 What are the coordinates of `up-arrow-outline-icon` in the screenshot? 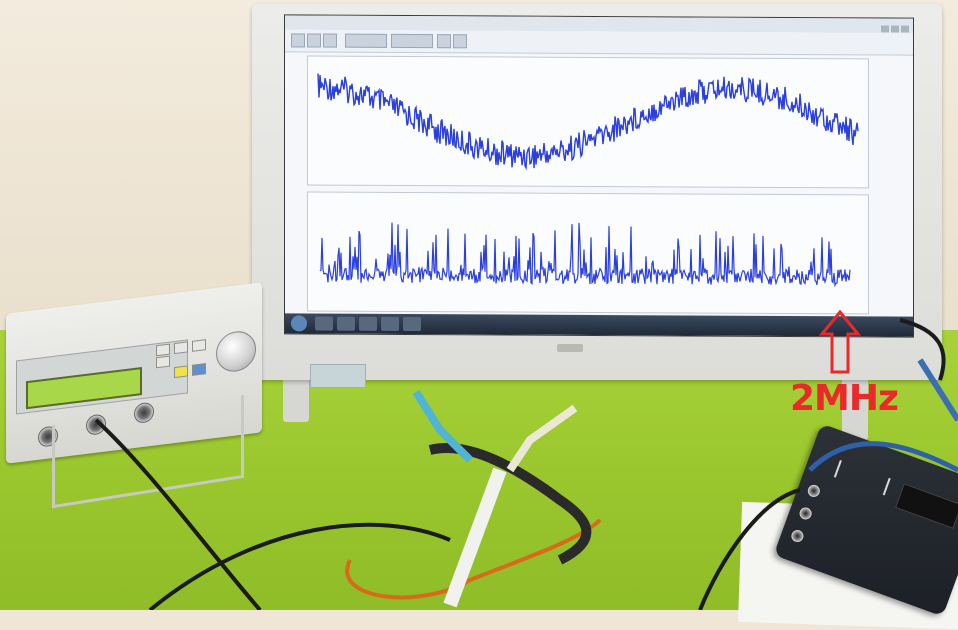 It's located at (840, 341).